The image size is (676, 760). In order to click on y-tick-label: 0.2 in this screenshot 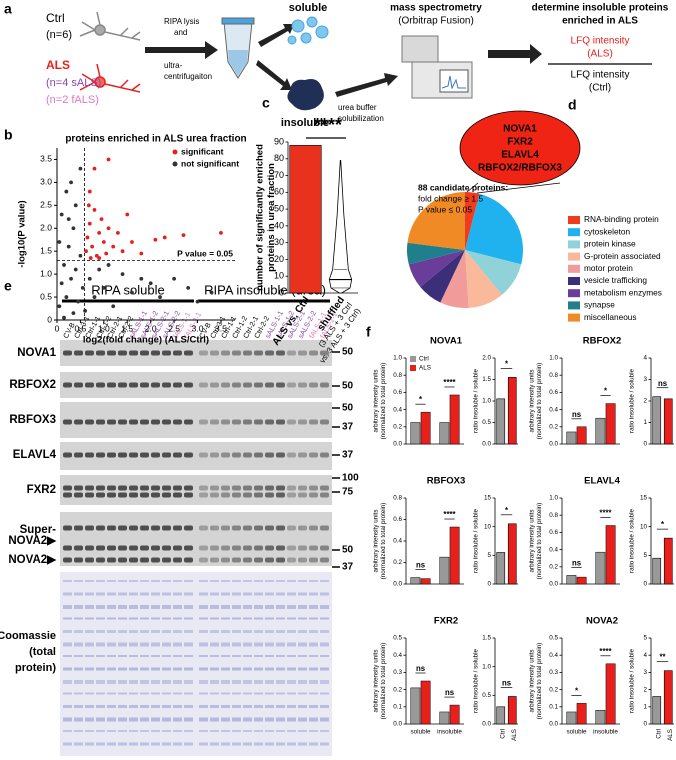, I will do `click(397, 426)`.